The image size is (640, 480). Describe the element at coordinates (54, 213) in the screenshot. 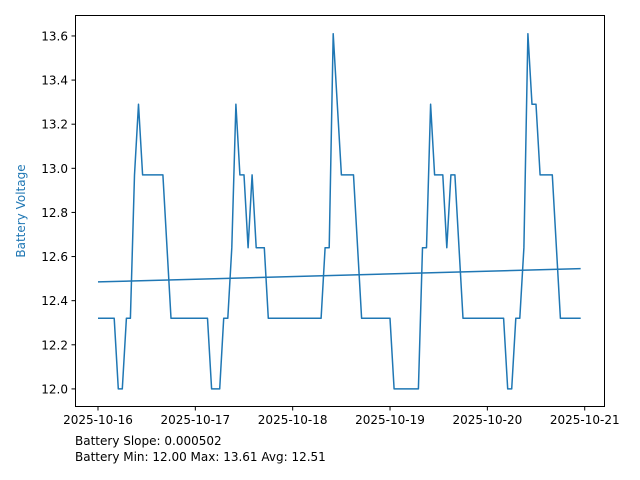

I see `y-tick-label: 12.8` at that location.